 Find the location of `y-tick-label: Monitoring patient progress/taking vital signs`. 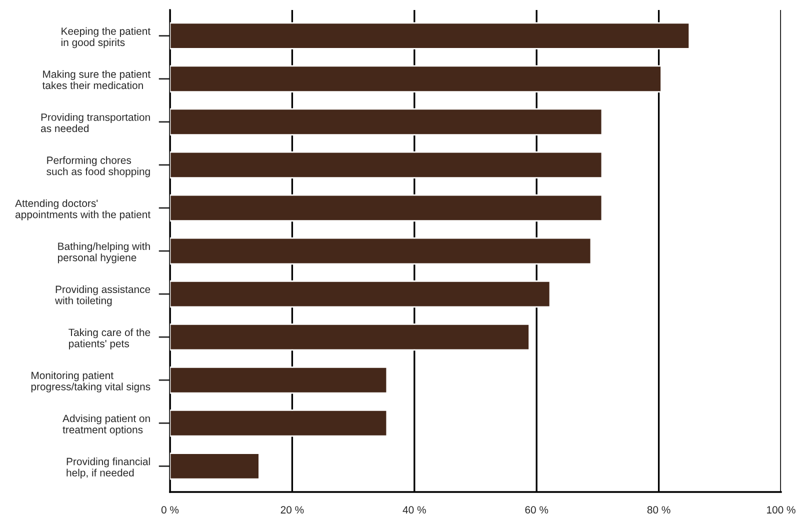

y-tick-label: Monitoring patient progress/taking vital signs is located at coordinates (90, 381).